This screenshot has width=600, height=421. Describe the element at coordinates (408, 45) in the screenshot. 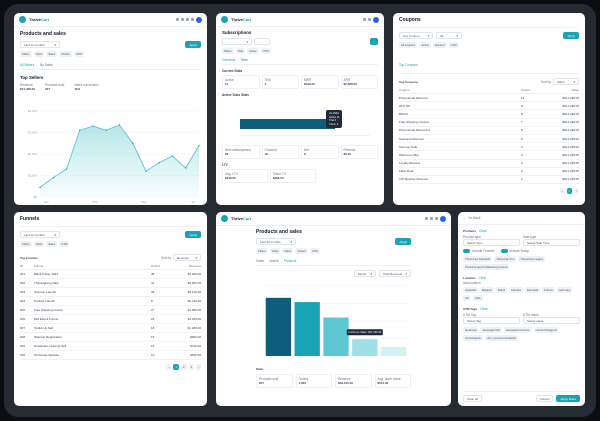

I see `filter-chip: All coupons` at that location.